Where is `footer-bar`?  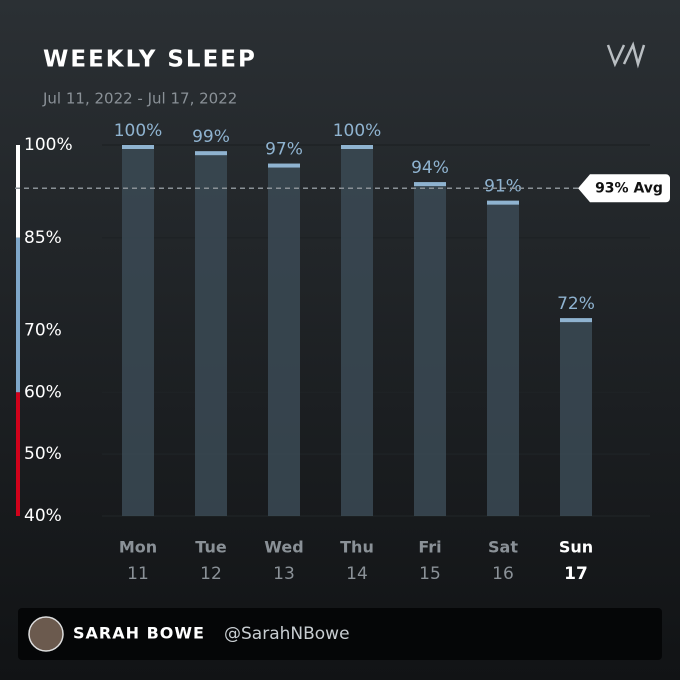 footer-bar is located at coordinates (340, 634).